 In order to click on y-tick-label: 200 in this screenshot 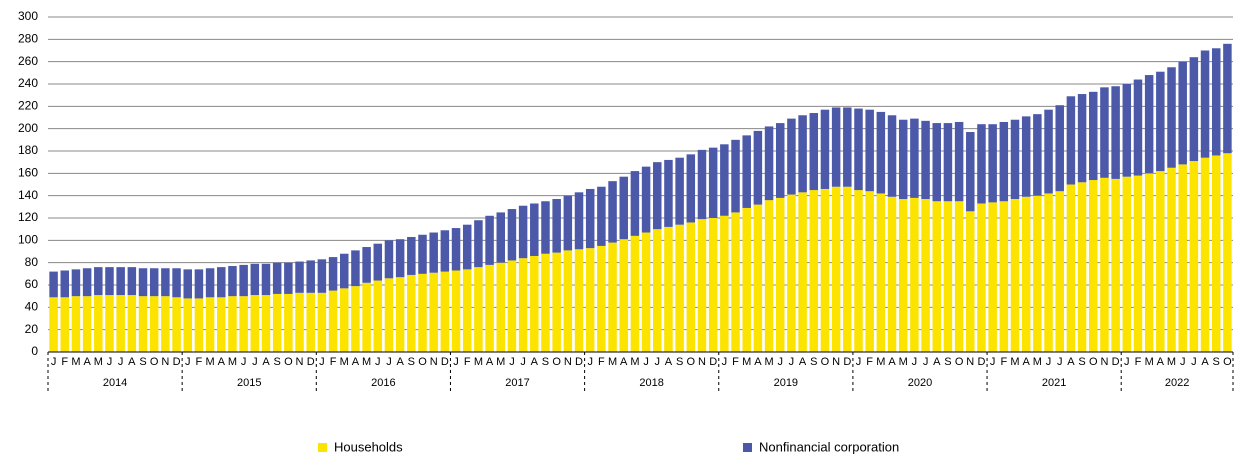, I will do `click(28, 128)`.